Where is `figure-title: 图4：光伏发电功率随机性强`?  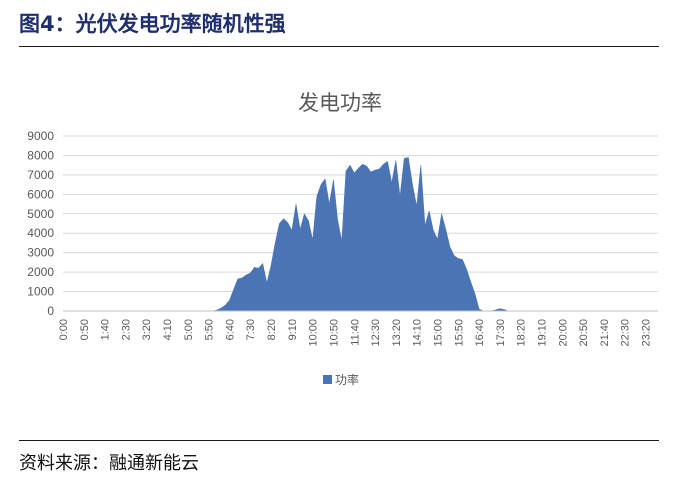
figure-title: 图4：光伏发电功率随机性强 is located at coordinates (152, 24).